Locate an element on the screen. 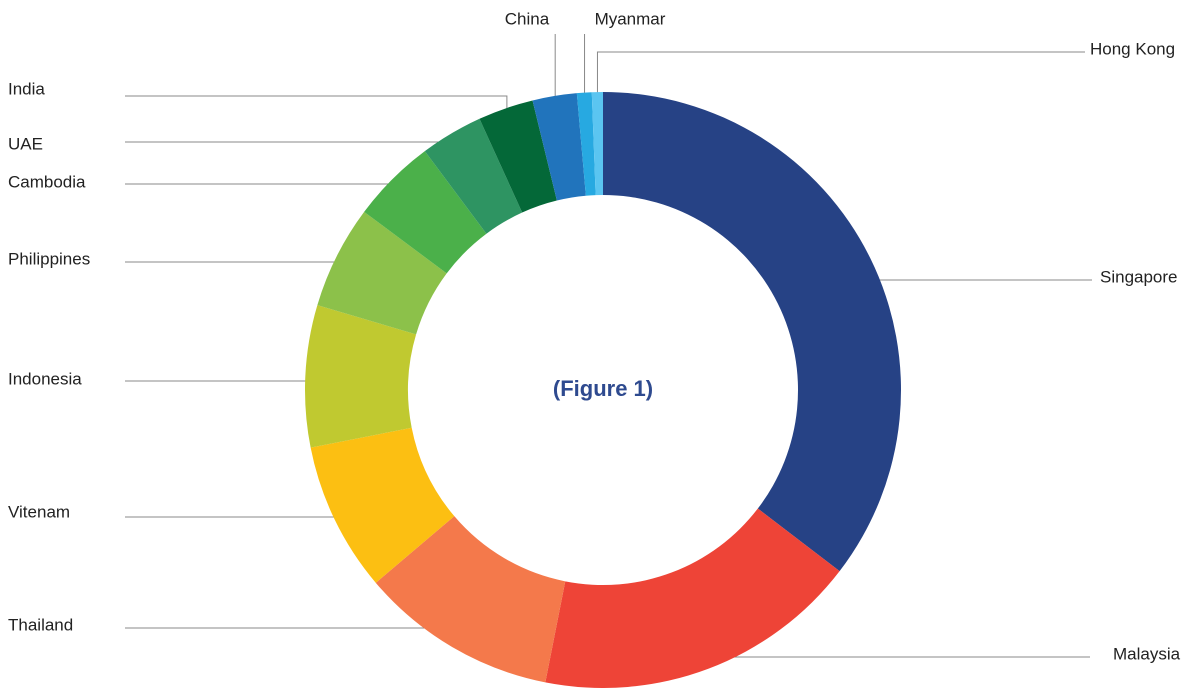  slice-label: China is located at coordinates (527, 18).